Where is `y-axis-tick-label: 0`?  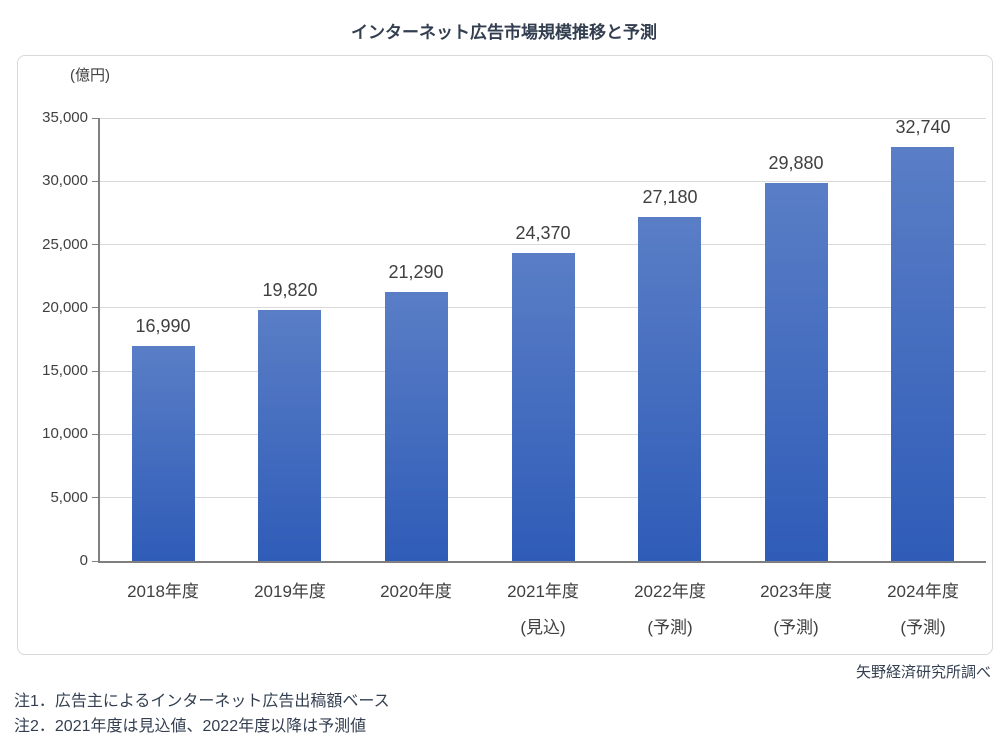 y-axis-tick-label: 0 is located at coordinates (83, 560).